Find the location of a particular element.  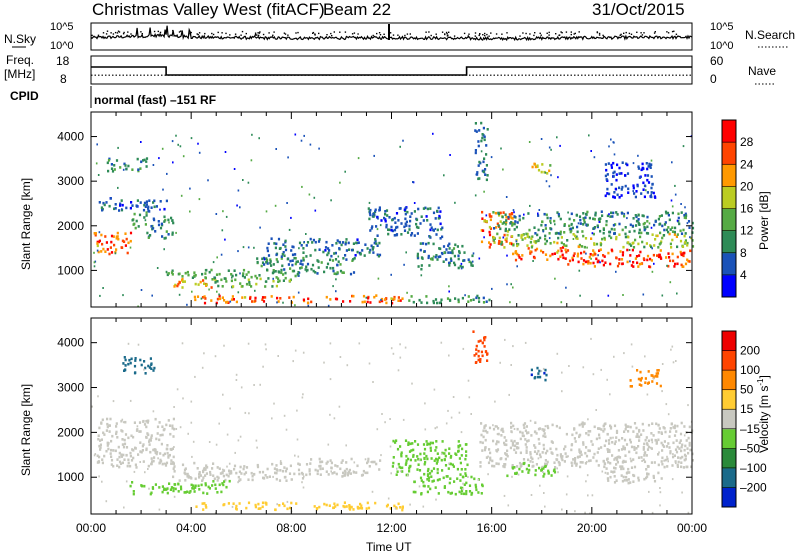

y-tick-label: 2000 is located at coordinates (70, 432).